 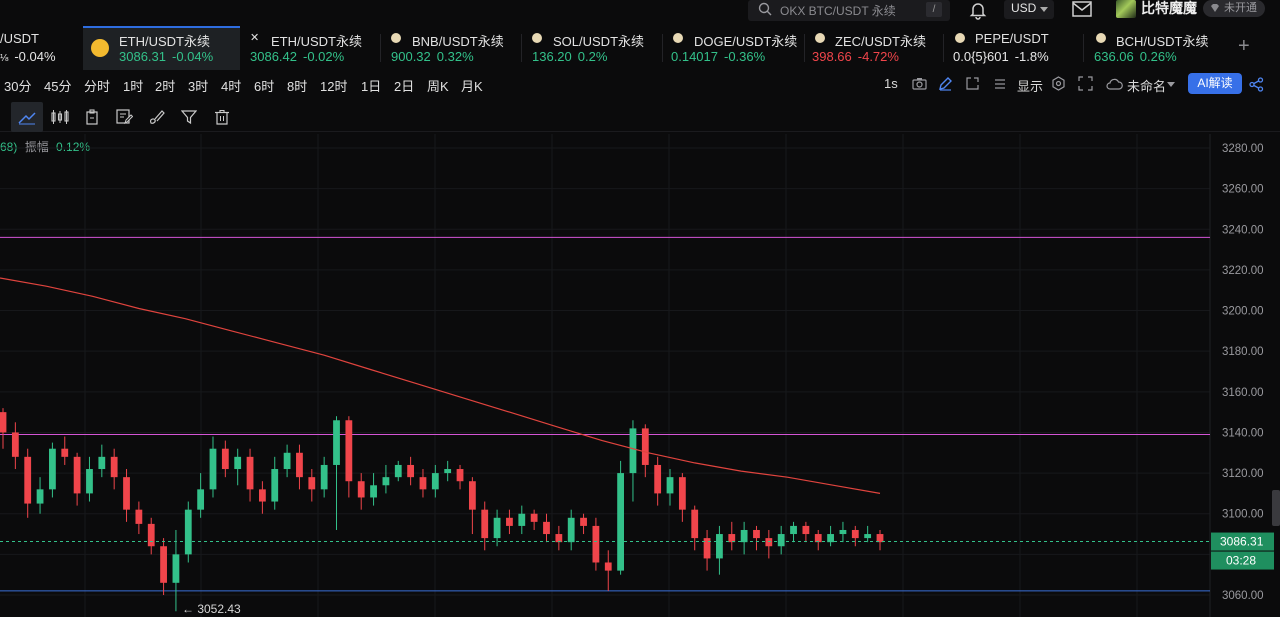 What do you see at coordinates (28, 56) in the screenshot?
I see `tab-symbol-price-row: ⅛ -0.04%` at bounding box center [28, 56].